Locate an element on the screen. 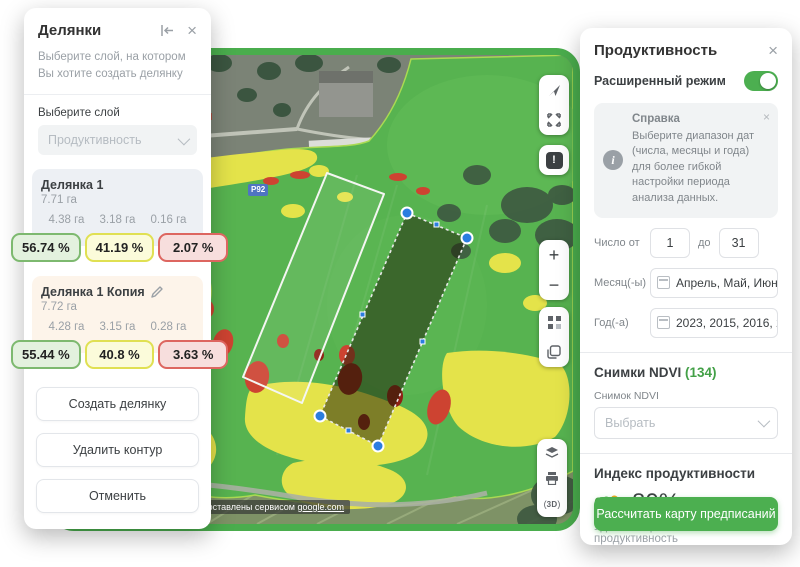  help-title: Справка is located at coordinates (656, 119).